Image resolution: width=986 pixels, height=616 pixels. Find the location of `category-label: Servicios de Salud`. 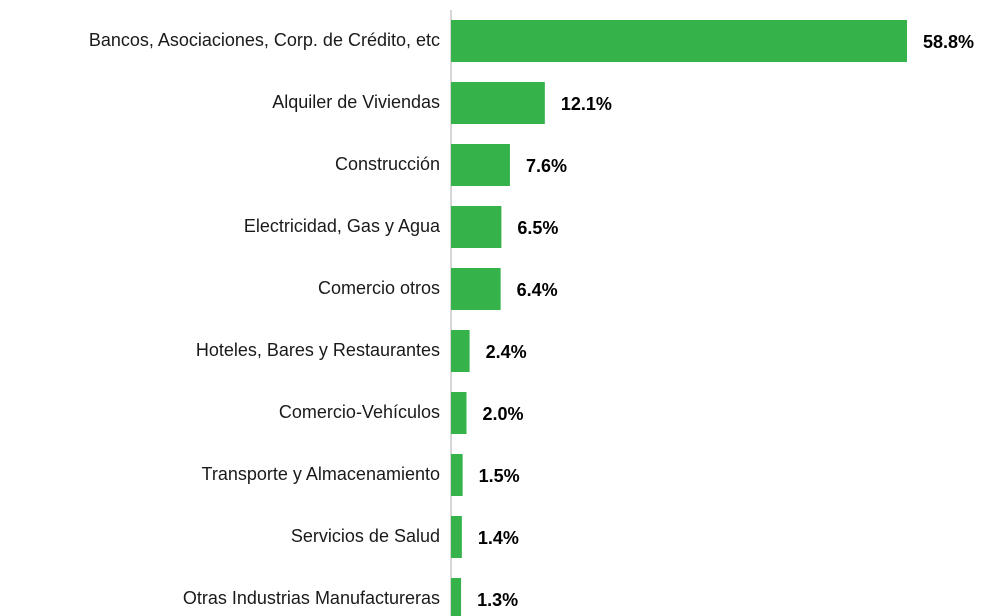

category-label: Servicios de Salud is located at coordinates (365, 536).